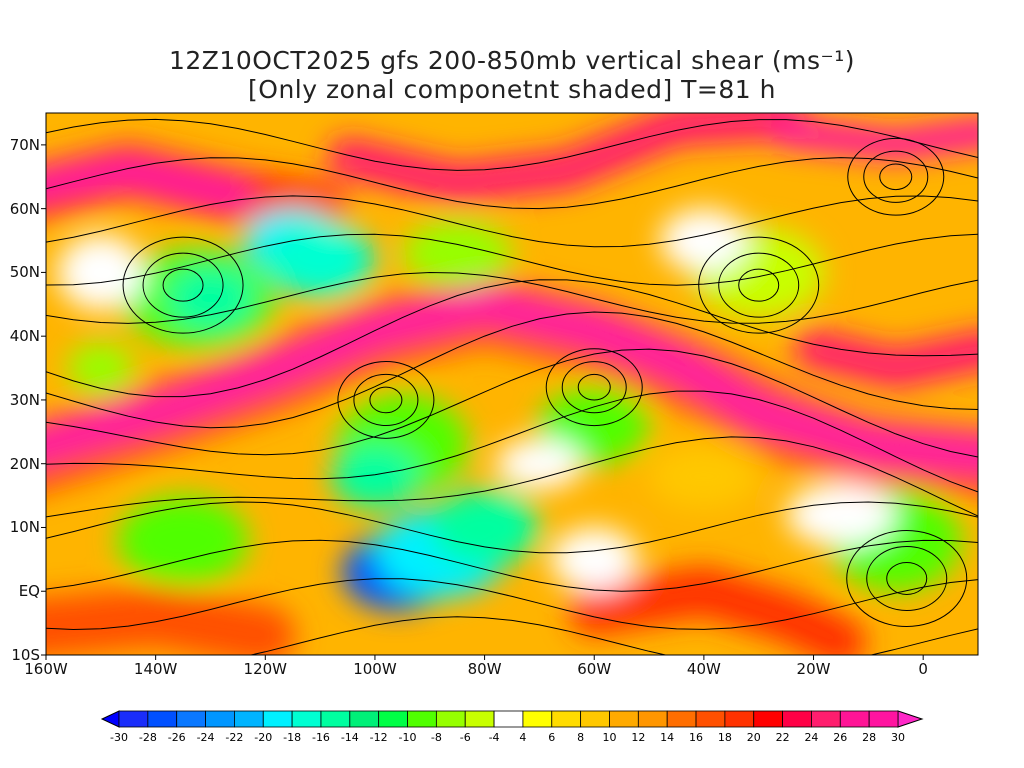 This screenshot has width=1024, height=768. What do you see at coordinates (782, 737) in the screenshot?
I see `colorbar-label: 22` at bounding box center [782, 737].